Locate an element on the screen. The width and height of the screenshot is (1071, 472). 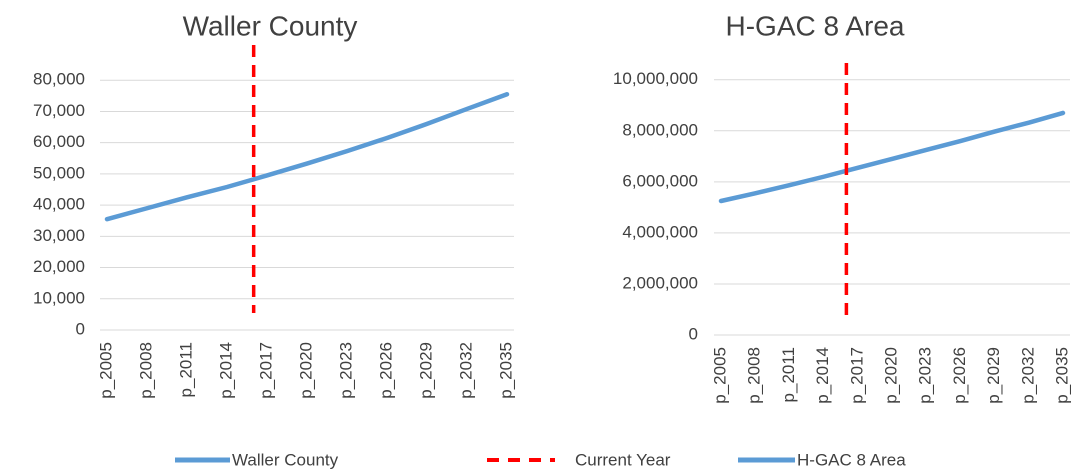
y-tick-label: 60,000 is located at coordinates (59, 141).